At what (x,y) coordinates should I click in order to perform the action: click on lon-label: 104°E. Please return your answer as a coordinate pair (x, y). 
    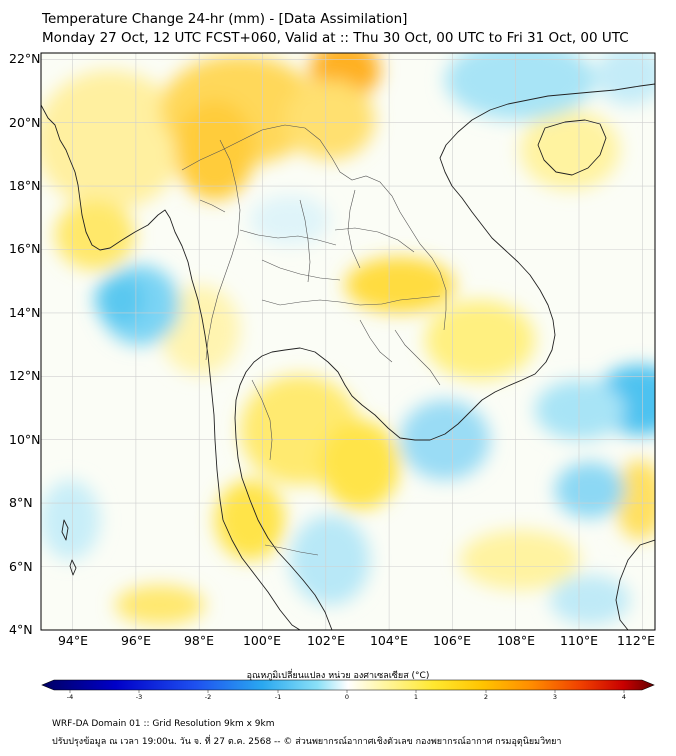
    Looking at the image, I should click on (388, 640).